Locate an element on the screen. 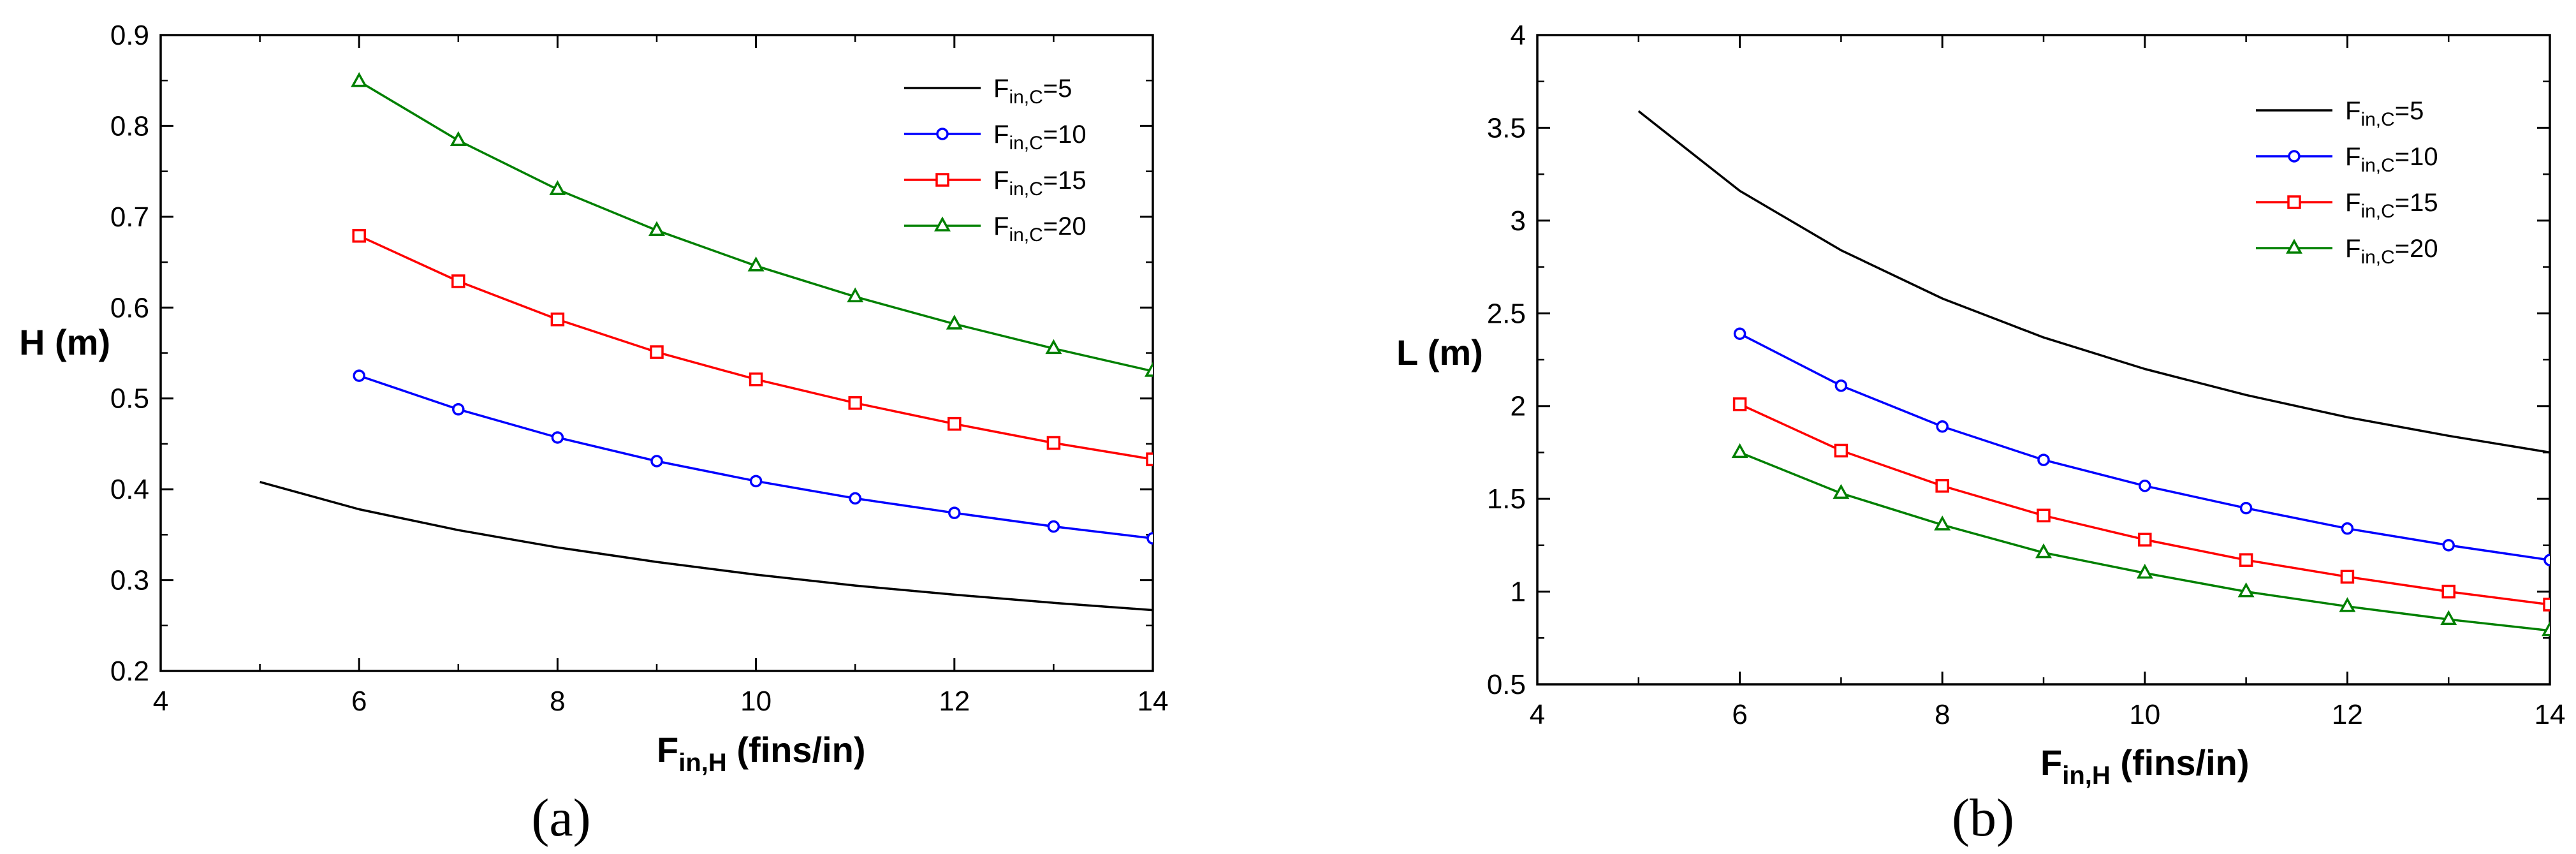 This screenshot has width=2576, height=854. x-axis-label-main: F is located at coordinates (667, 750).